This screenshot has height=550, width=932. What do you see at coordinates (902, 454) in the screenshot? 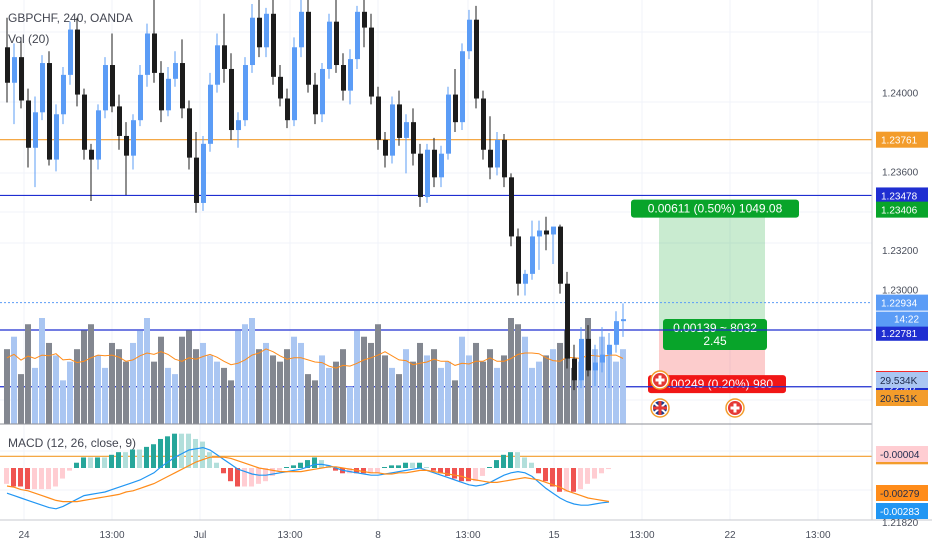
I see `macd-tag-bg` at bounding box center [902, 454].